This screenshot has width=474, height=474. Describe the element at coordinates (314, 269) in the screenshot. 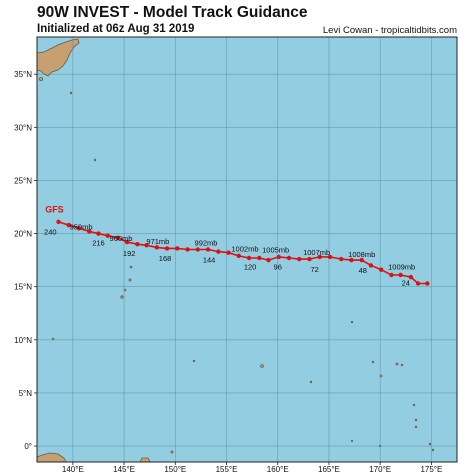

I see `forecast-hour-label: 72` at that location.